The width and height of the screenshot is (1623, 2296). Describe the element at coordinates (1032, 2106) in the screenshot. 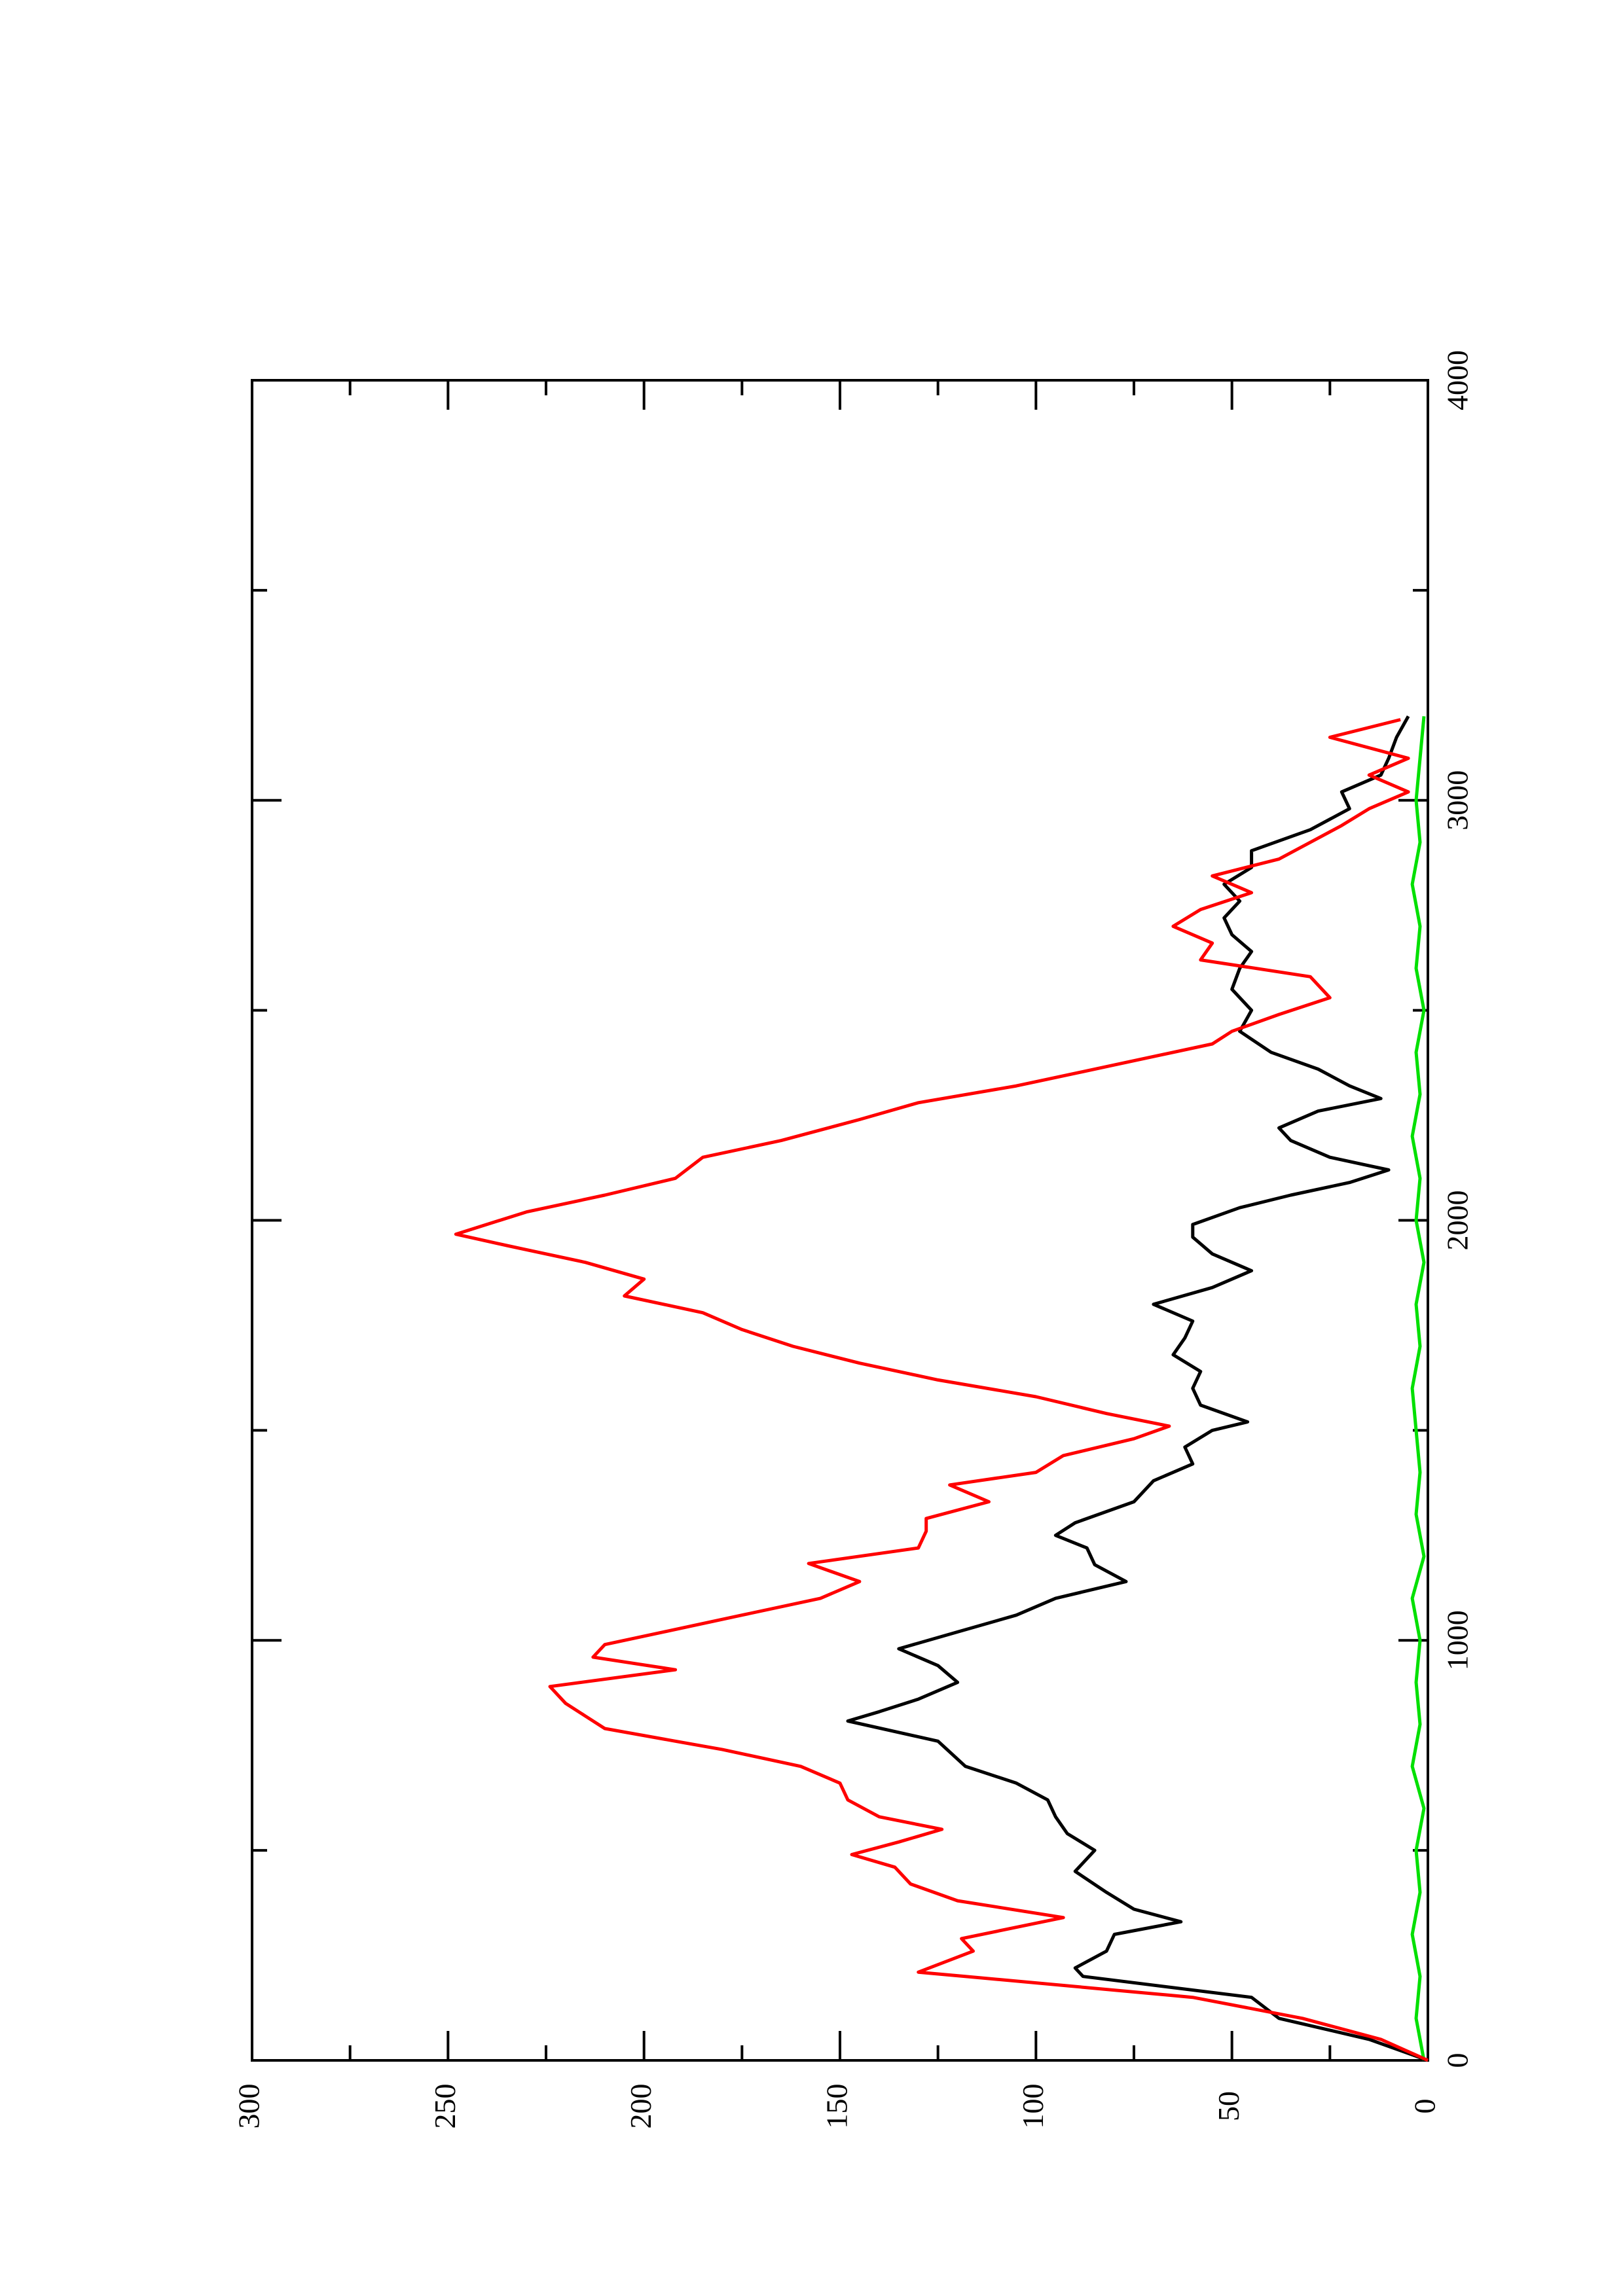

I see `y-tick-label: 100` at that location.